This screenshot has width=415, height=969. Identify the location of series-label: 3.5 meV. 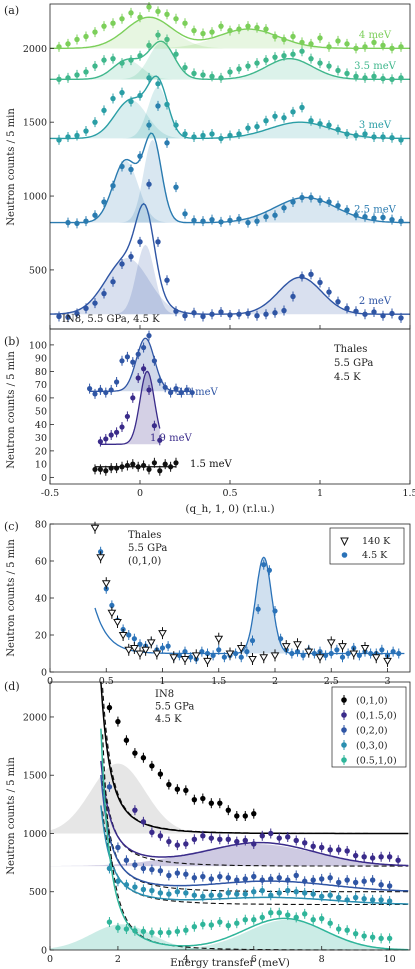
(375, 66).